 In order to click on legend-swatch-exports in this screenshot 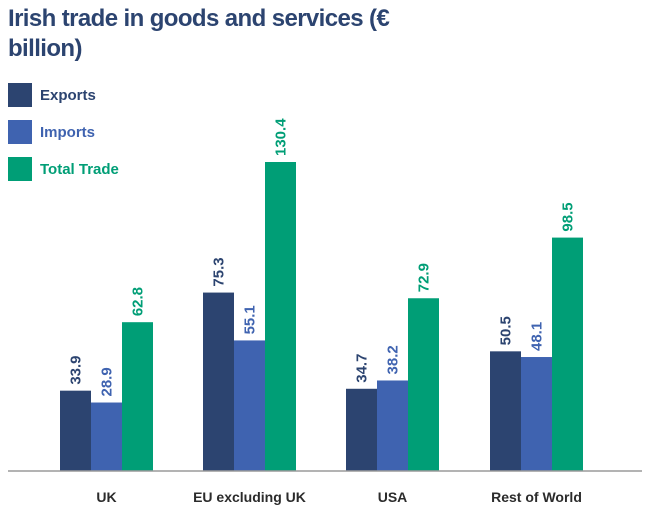, I will do `click(20, 95)`.